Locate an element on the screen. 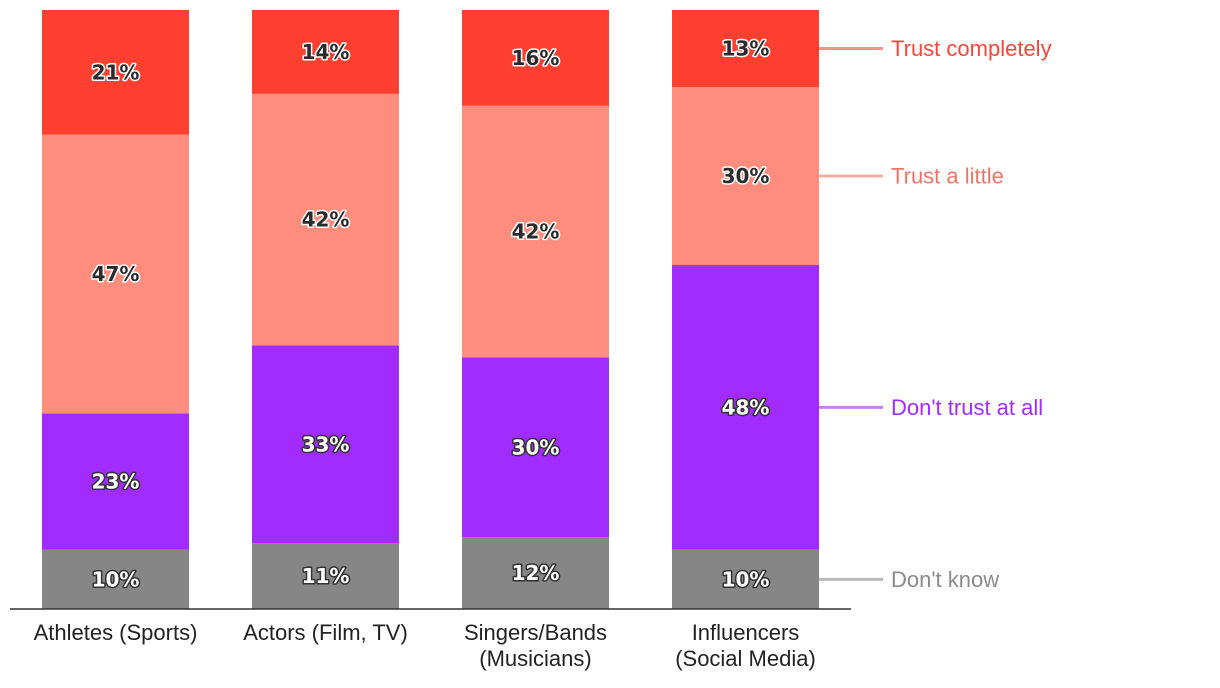  category-label: Actors (Film, TV) is located at coordinates (325, 632).